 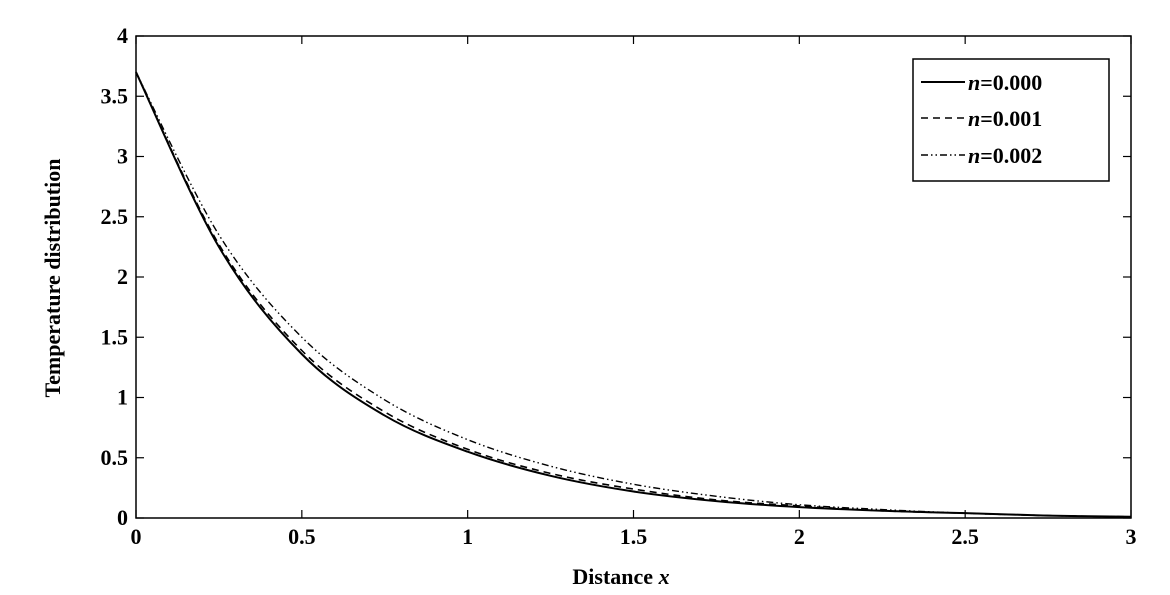 I want to click on legend-box, so click(x=1011, y=120).